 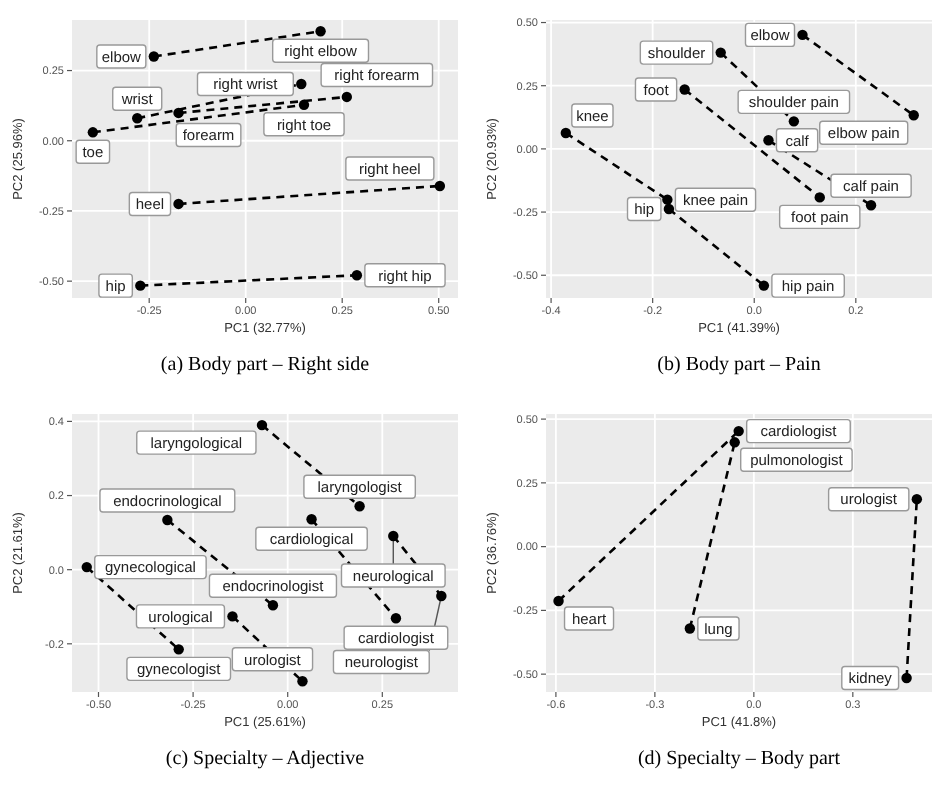 I want to click on text: (c) Specialty – Adjective, so click(x=265, y=759).